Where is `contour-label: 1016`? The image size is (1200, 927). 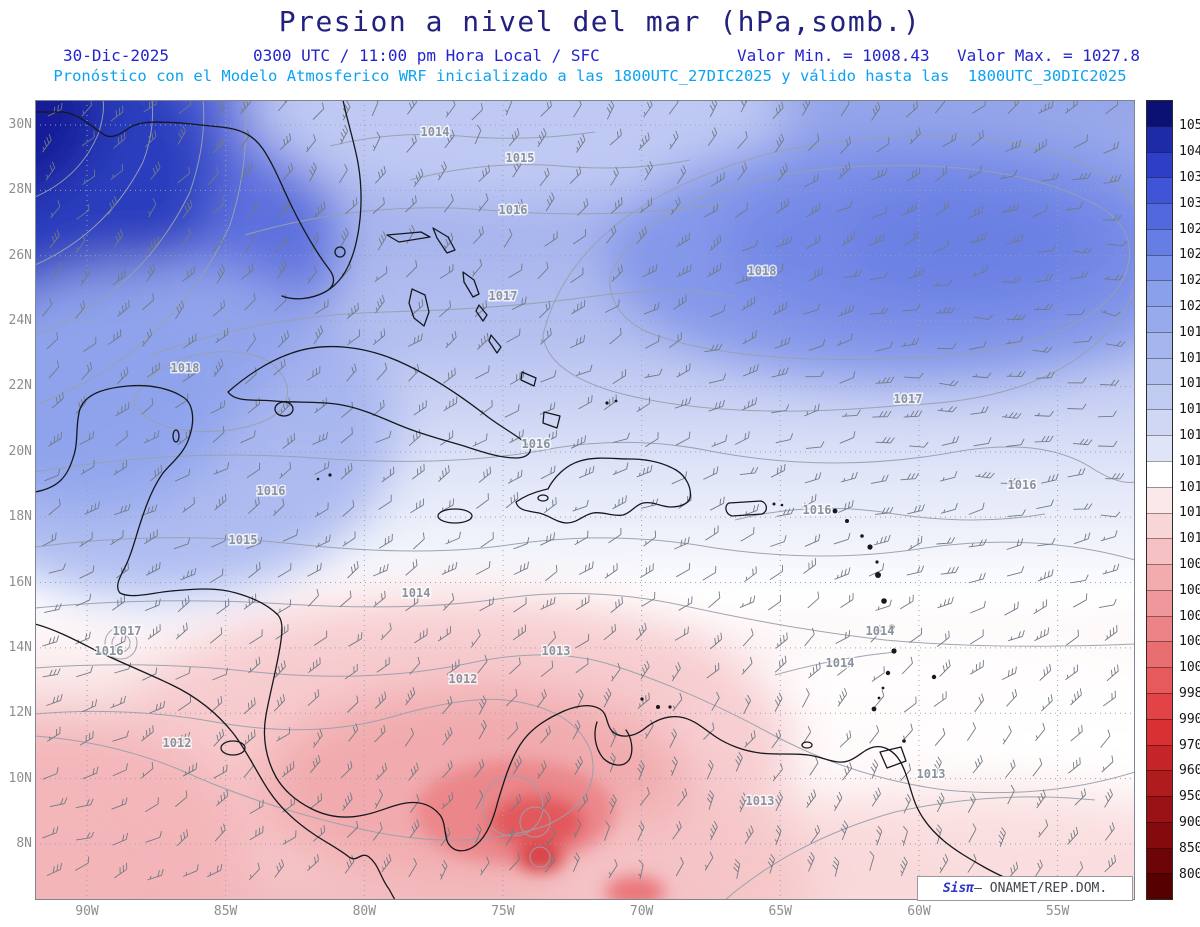 contour-label: 1016 is located at coordinates (513, 210).